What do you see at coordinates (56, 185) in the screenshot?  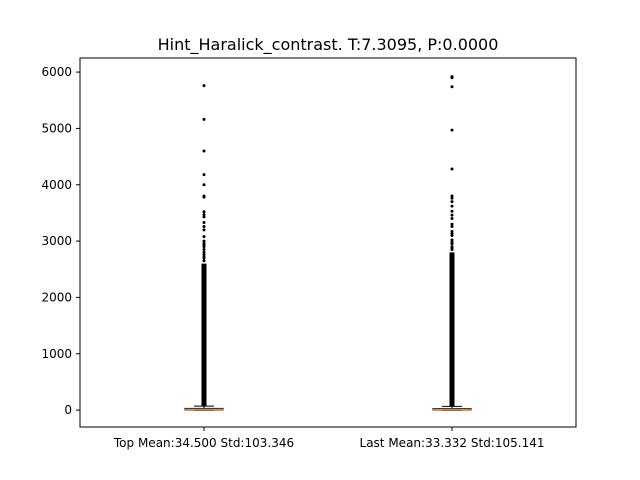 I see `y-tick-label: 4000` at bounding box center [56, 185].